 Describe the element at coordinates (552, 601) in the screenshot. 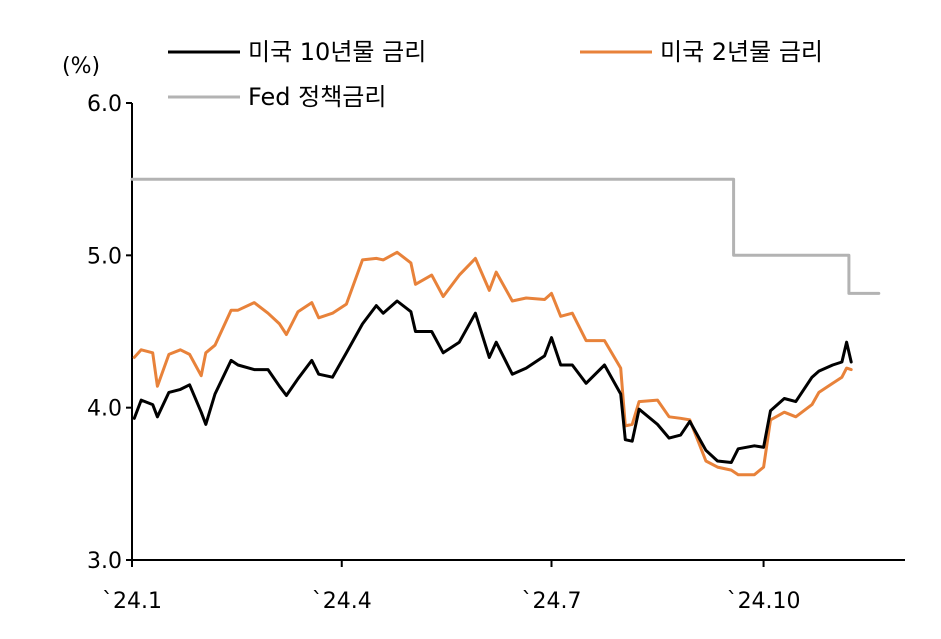

I see `x-tick-label: `24.7` at that location.